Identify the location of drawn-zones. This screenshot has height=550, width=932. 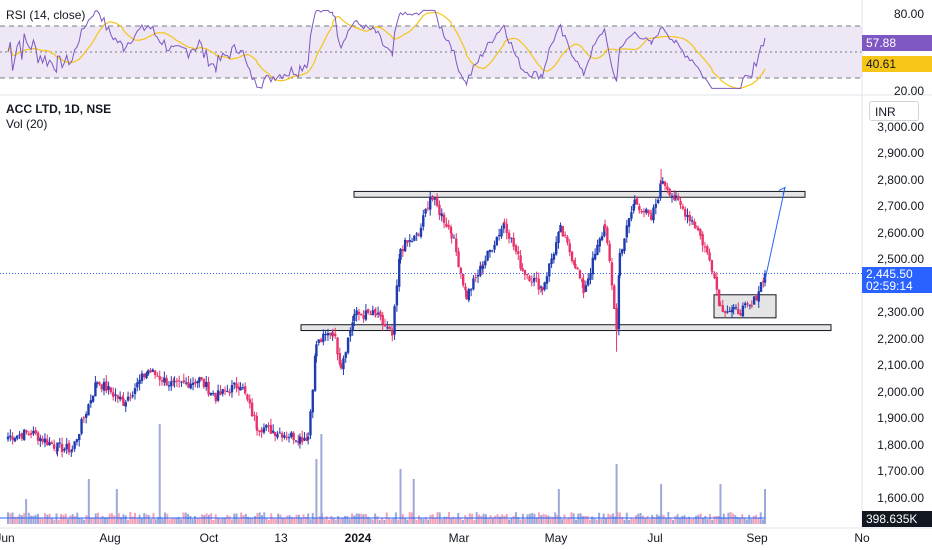
(566, 261).